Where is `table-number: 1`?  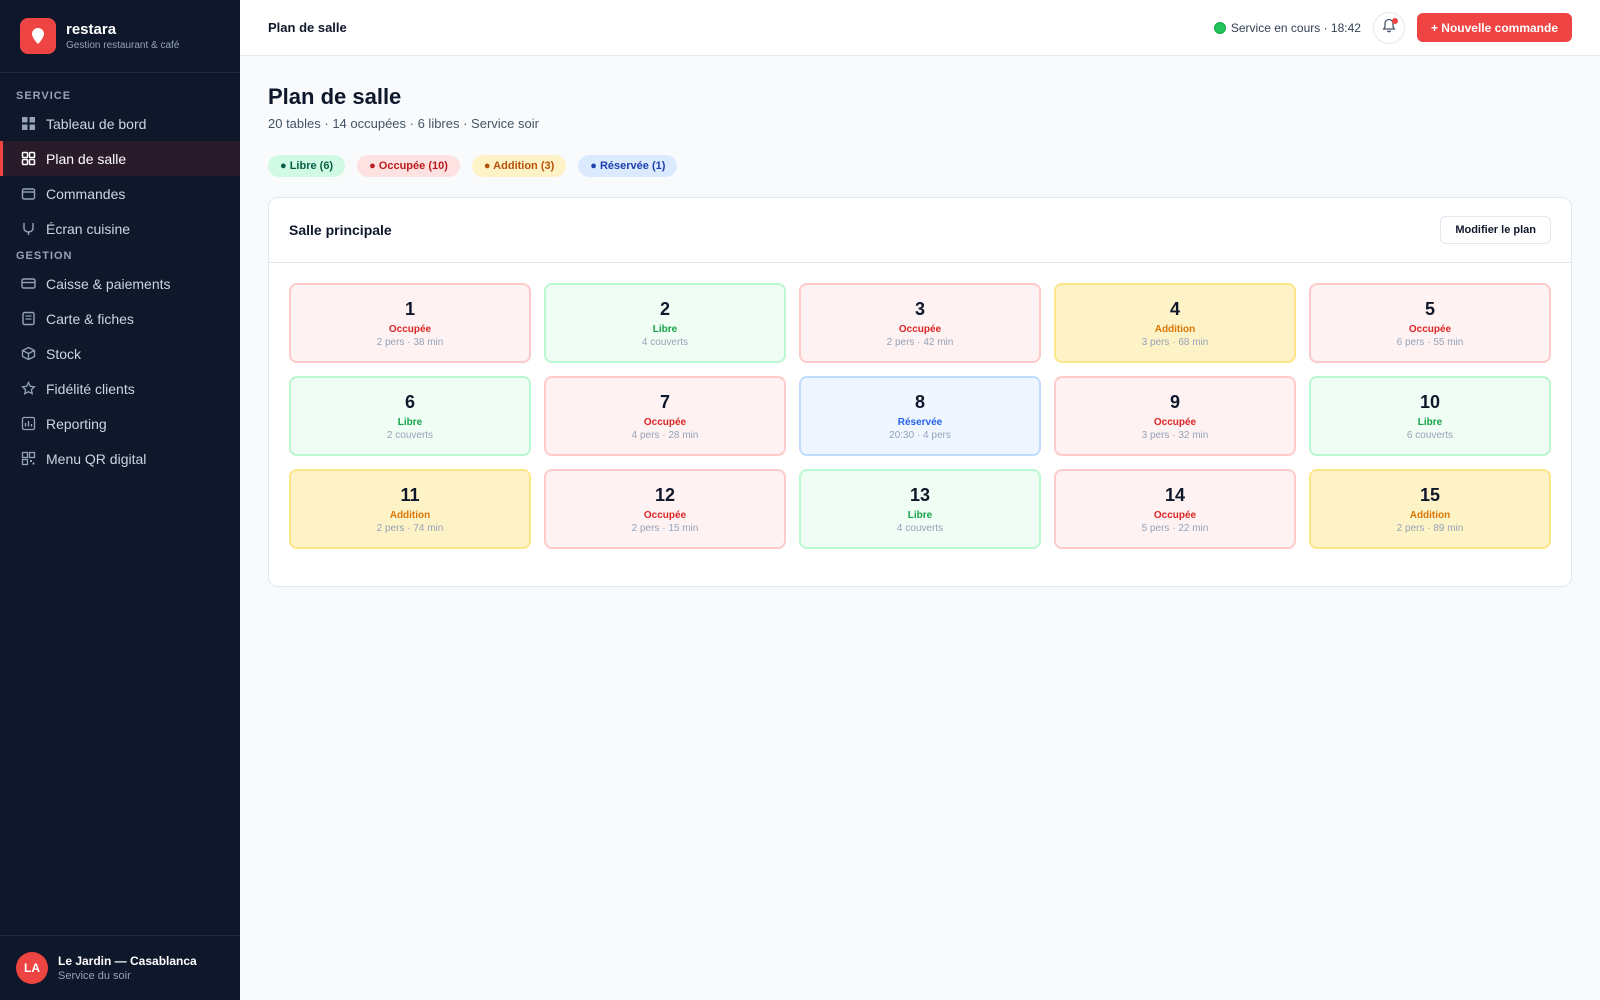 table-number: 1 is located at coordinates (409, 308).